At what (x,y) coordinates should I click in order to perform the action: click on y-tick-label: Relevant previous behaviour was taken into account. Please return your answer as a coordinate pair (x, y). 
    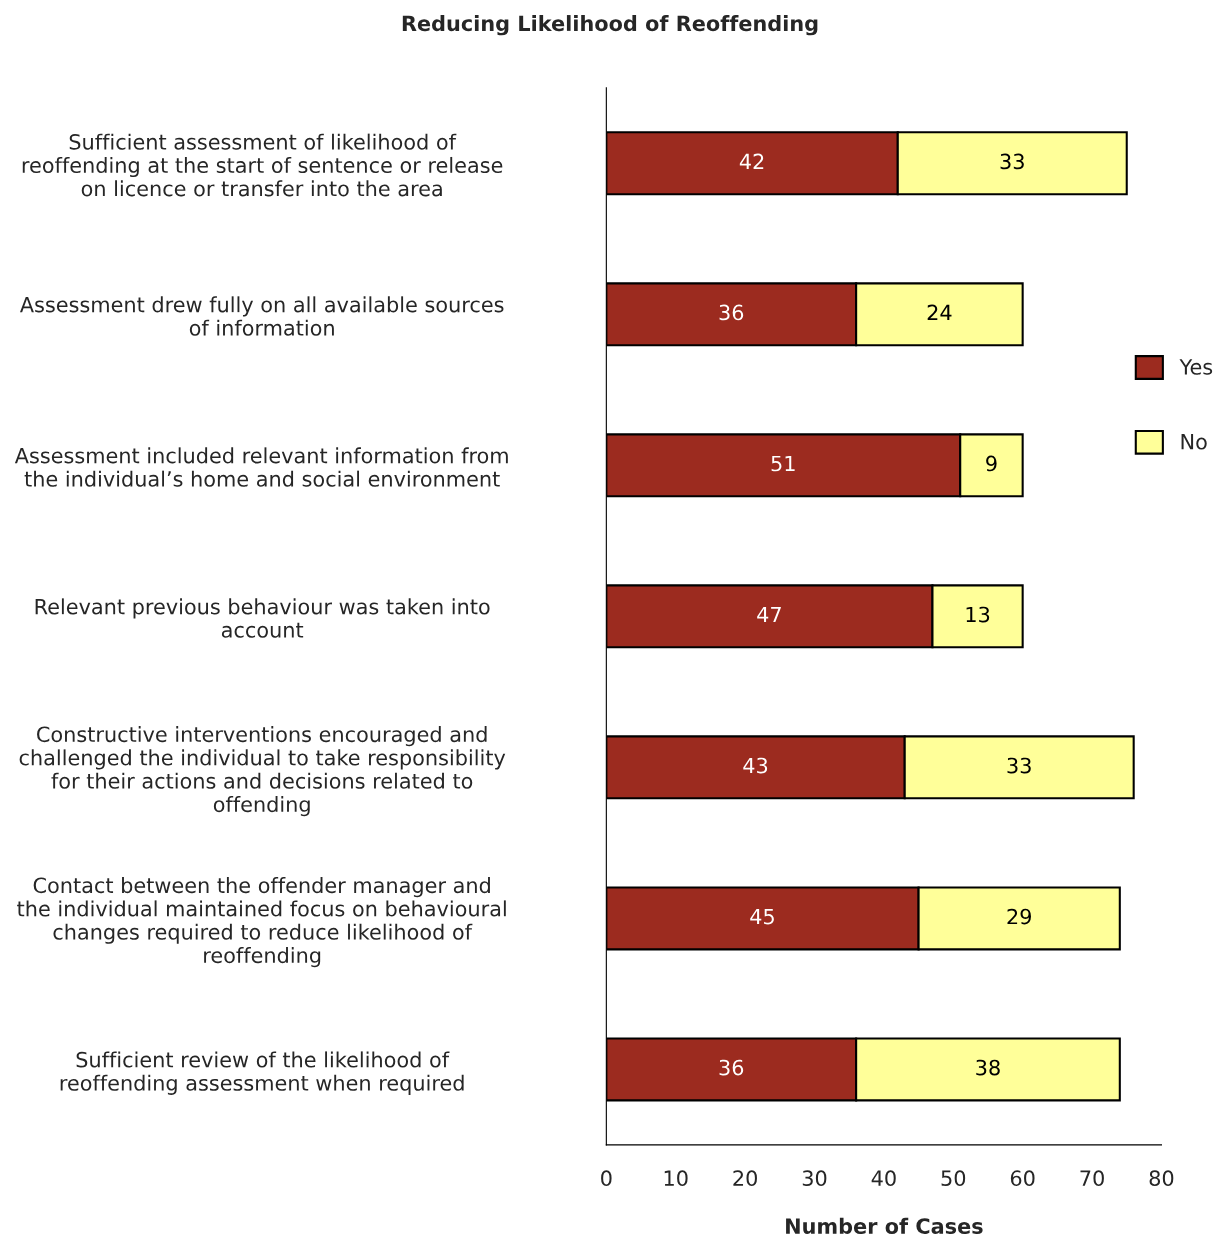
    Looking at the image, I should click on (262, 618).